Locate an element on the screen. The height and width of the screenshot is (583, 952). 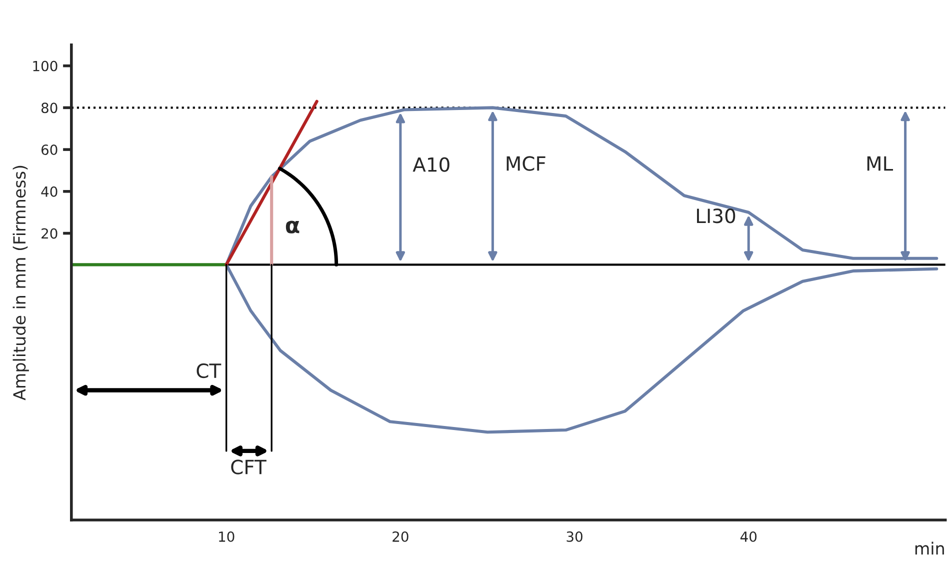
x-axis-title: min is located at coordinates (929, 548).